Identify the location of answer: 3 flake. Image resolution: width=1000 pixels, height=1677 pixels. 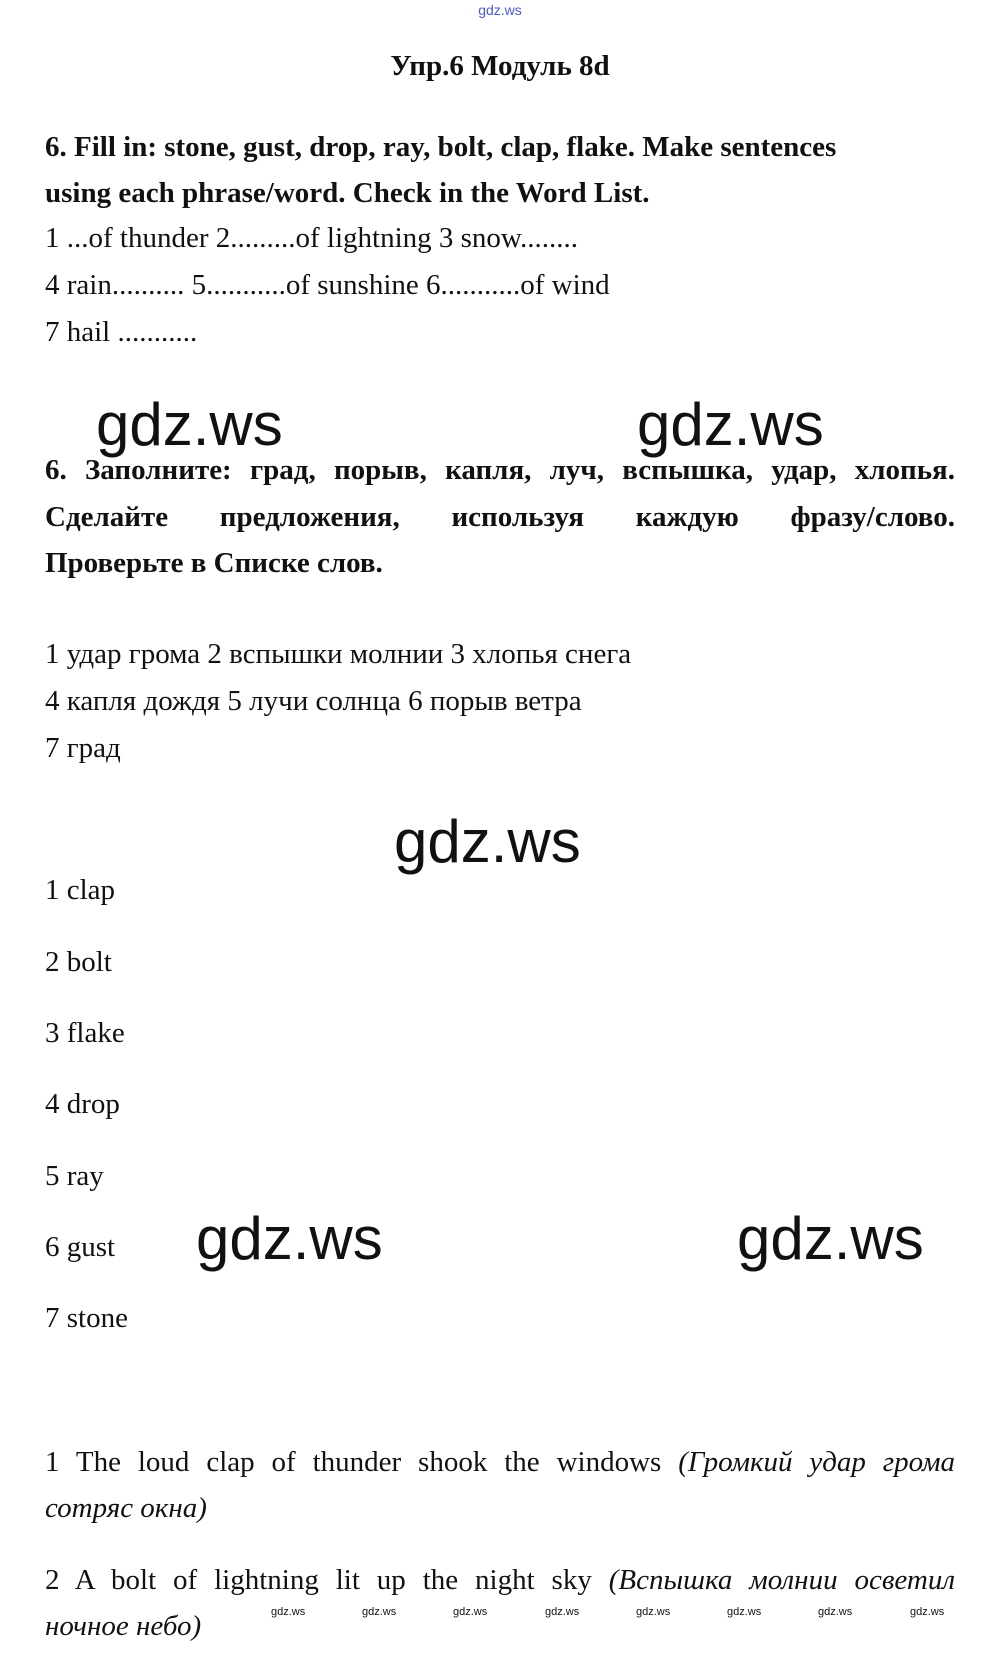
(85, 1033).